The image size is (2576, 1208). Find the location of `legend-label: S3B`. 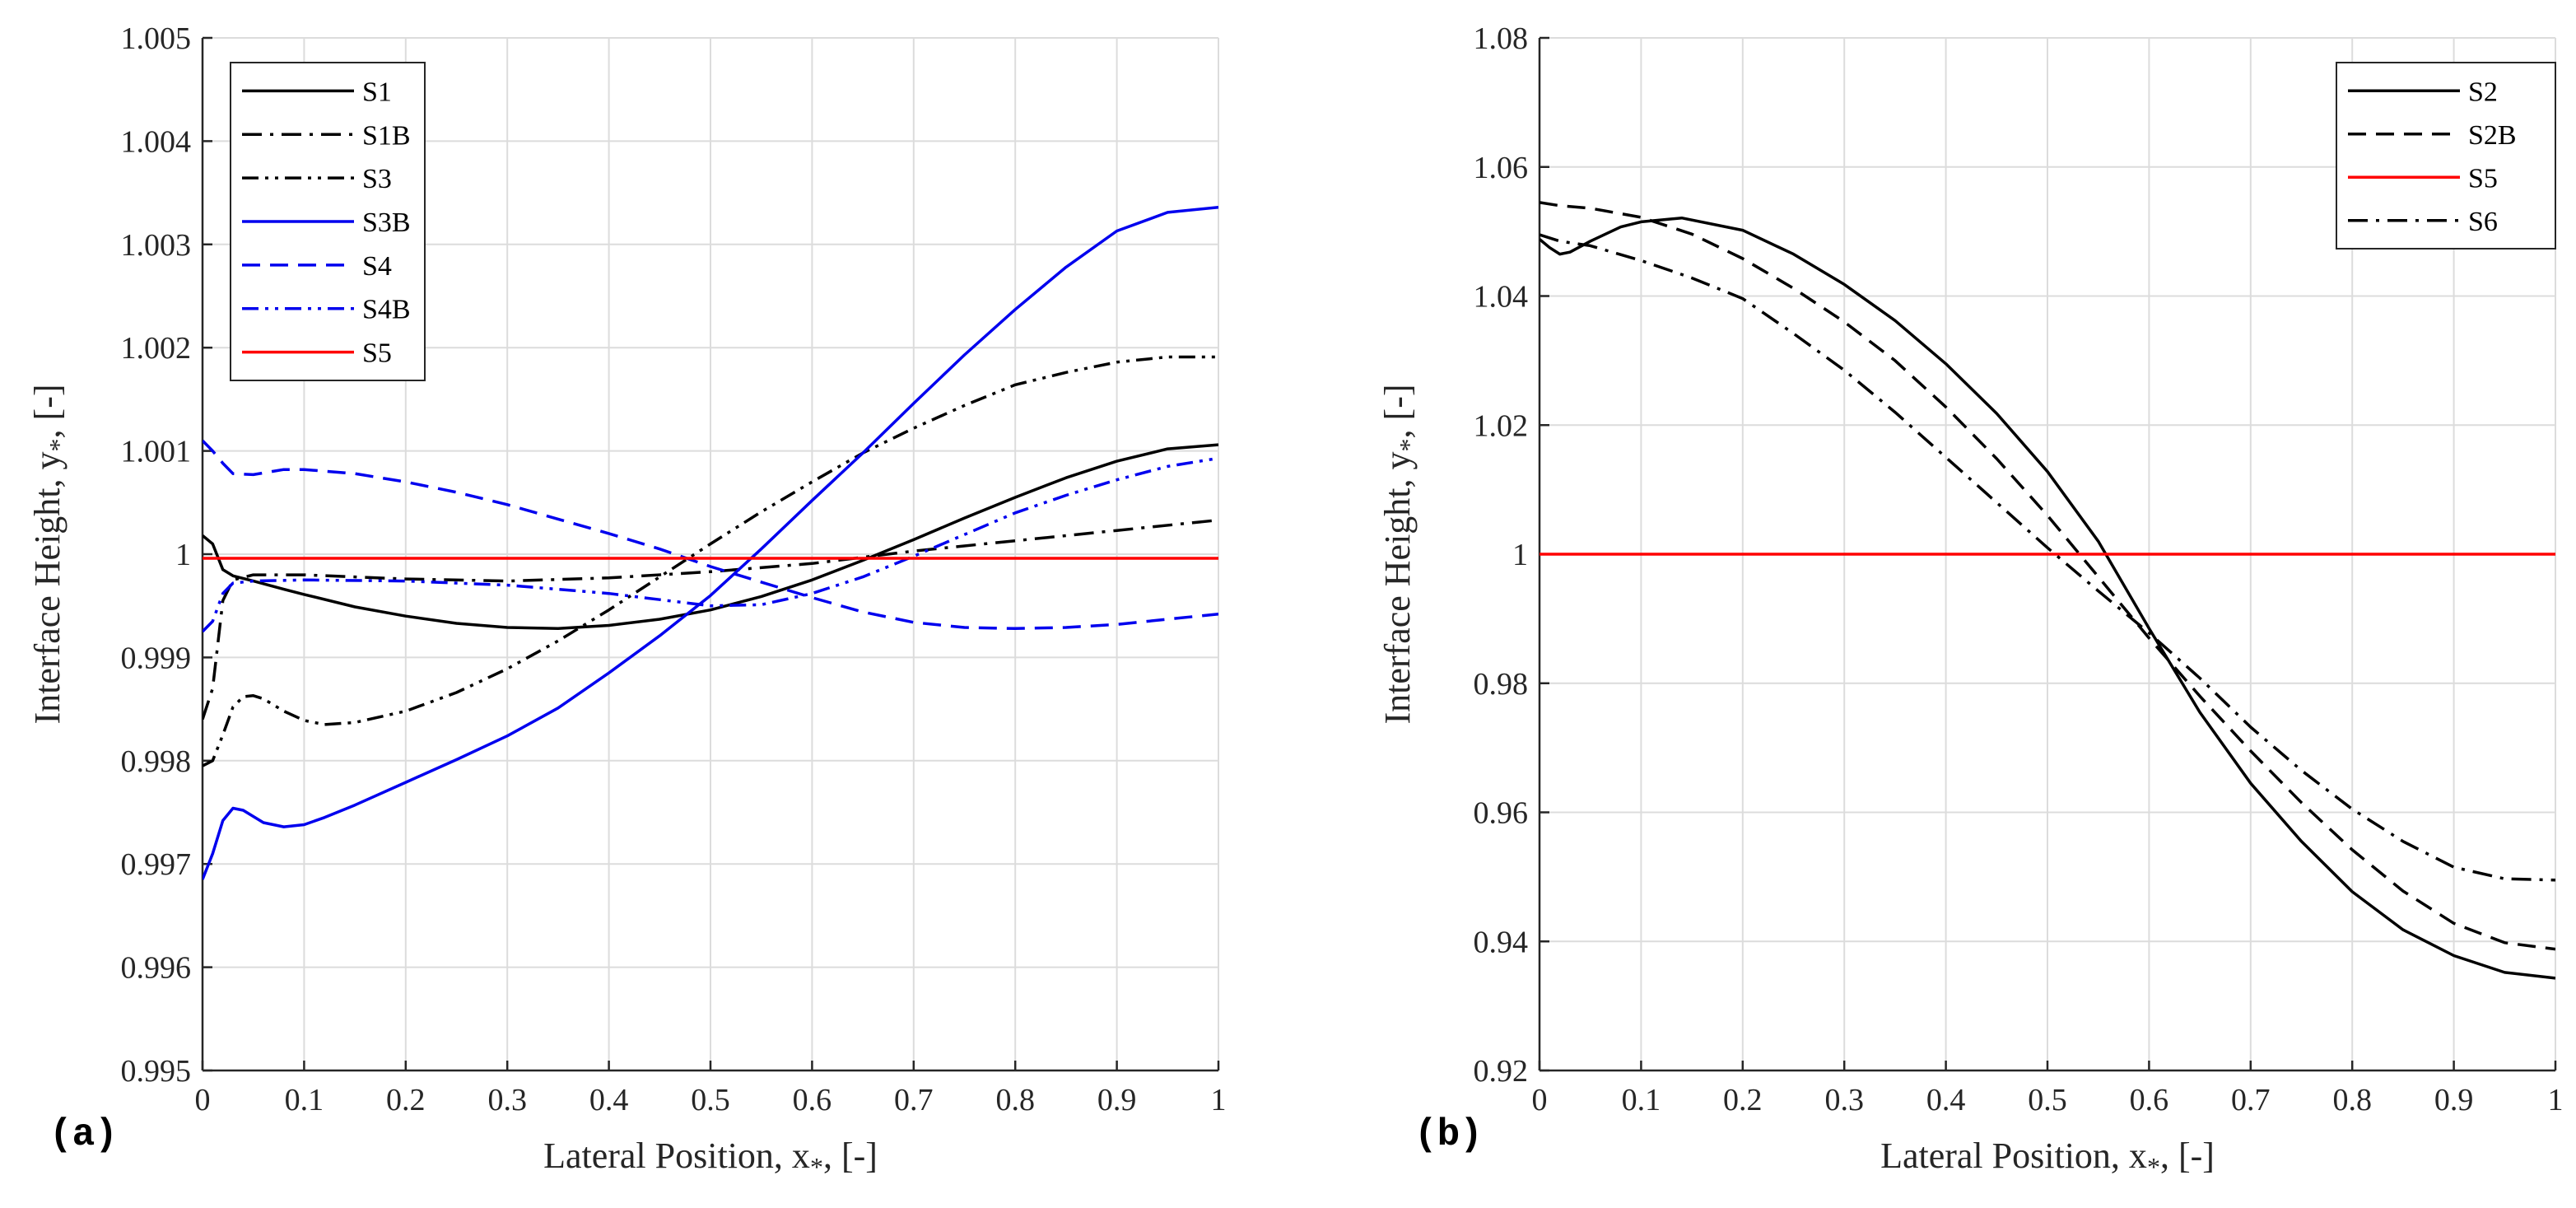

legend-label: S3B is located at coordinates (386, 223).